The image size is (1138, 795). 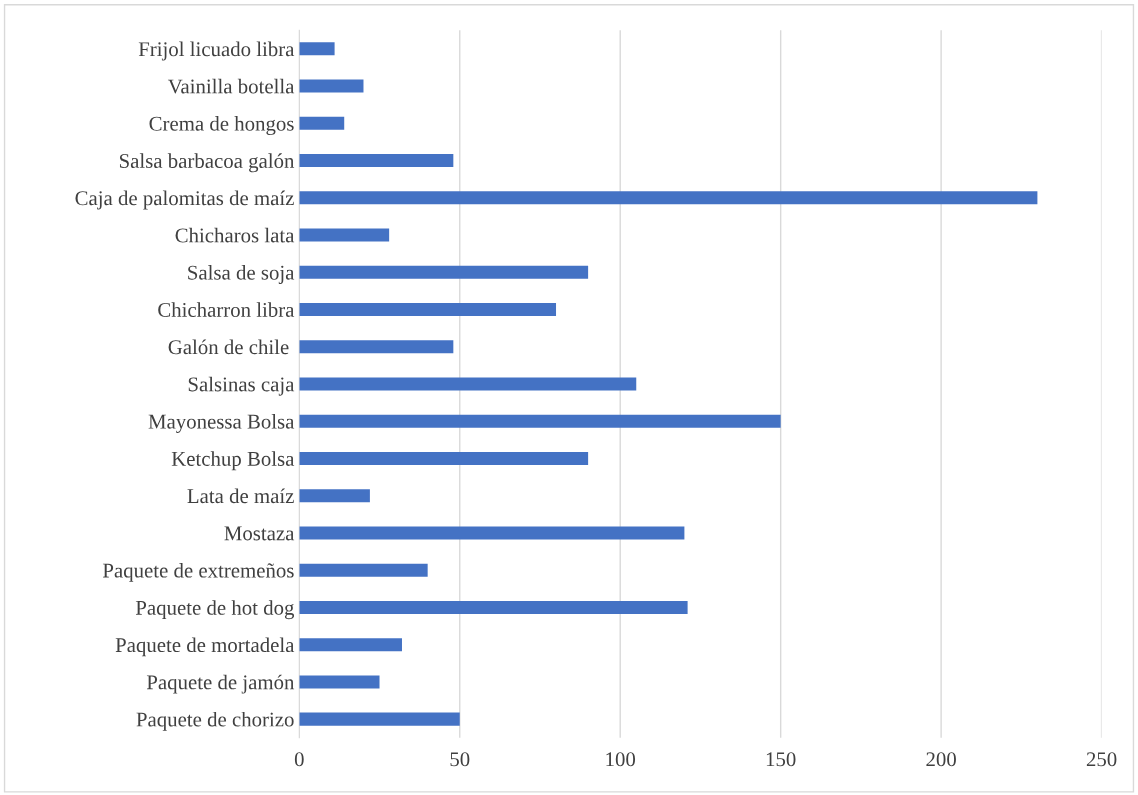 What do you see at coordinates (198, 572) in the screenshot?
I see `y-tick-label: Paquete de extremeños` at bounding box center [198, 572].